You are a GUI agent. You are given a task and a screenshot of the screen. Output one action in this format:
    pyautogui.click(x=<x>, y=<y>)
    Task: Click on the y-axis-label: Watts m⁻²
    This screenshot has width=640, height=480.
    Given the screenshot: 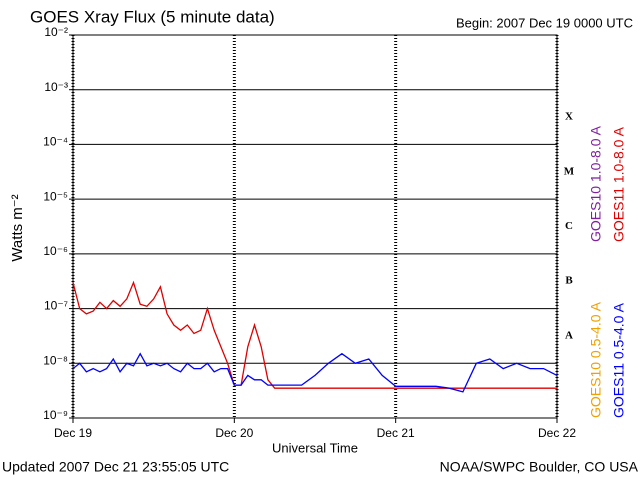 What is the action you would take?
    pyautogui.click(x=17, y=227)
    